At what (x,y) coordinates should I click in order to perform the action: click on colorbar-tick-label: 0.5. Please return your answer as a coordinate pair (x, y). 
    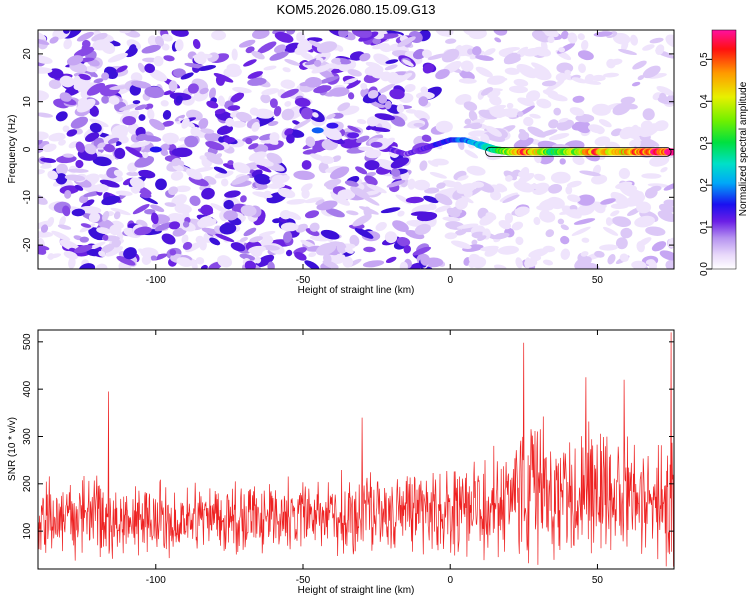
    Looking at the image, I should click on (704, 59).